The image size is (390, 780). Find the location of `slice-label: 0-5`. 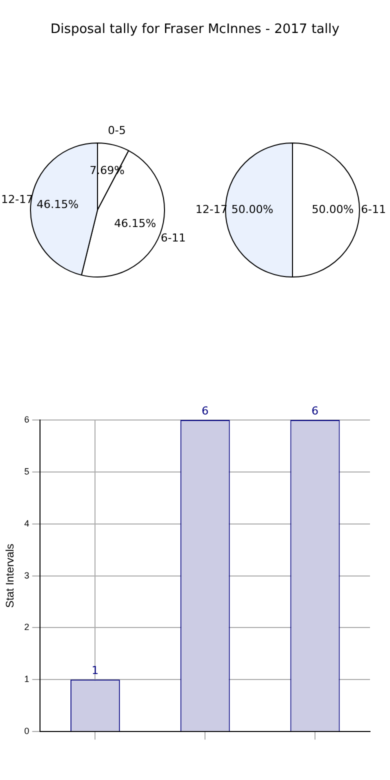

slice-label: 0-5 is located at coordinates (117, 131).